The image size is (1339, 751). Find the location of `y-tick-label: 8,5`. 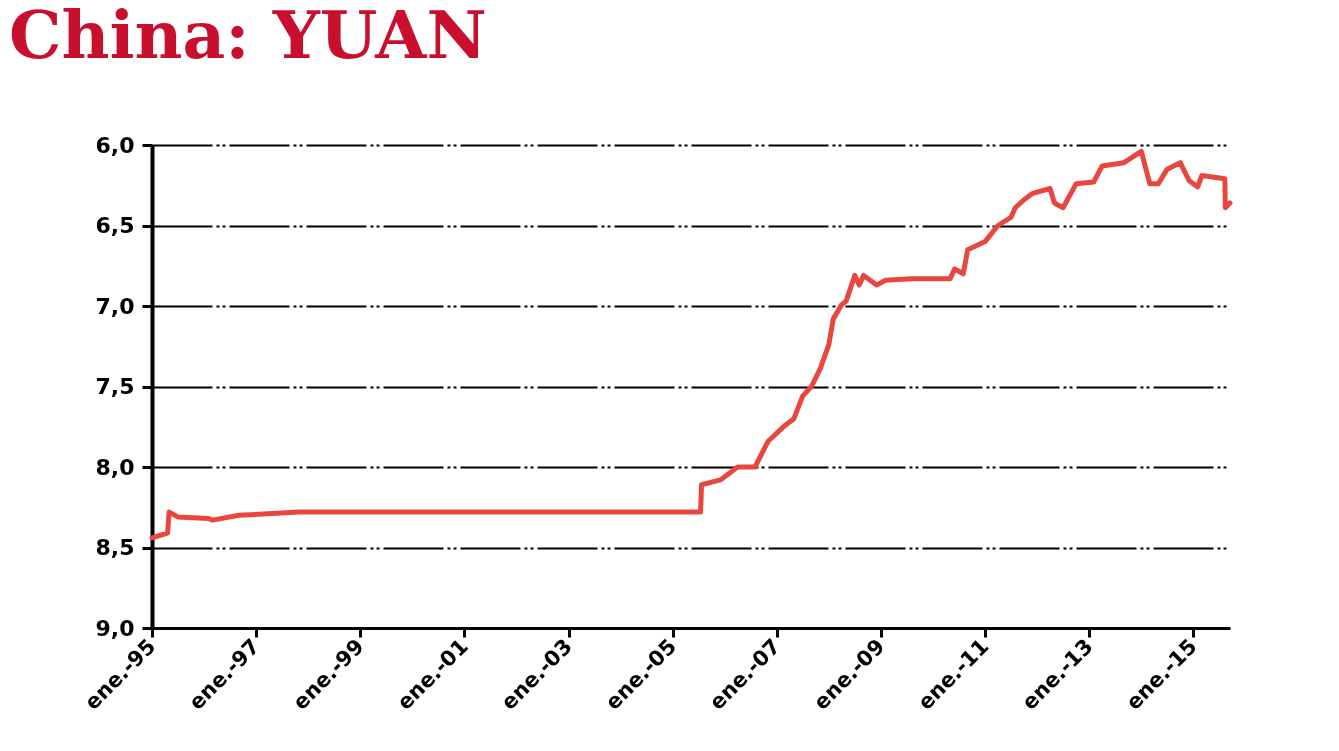

y-tick-label: 8,5 is located at coordinates (115, 547).